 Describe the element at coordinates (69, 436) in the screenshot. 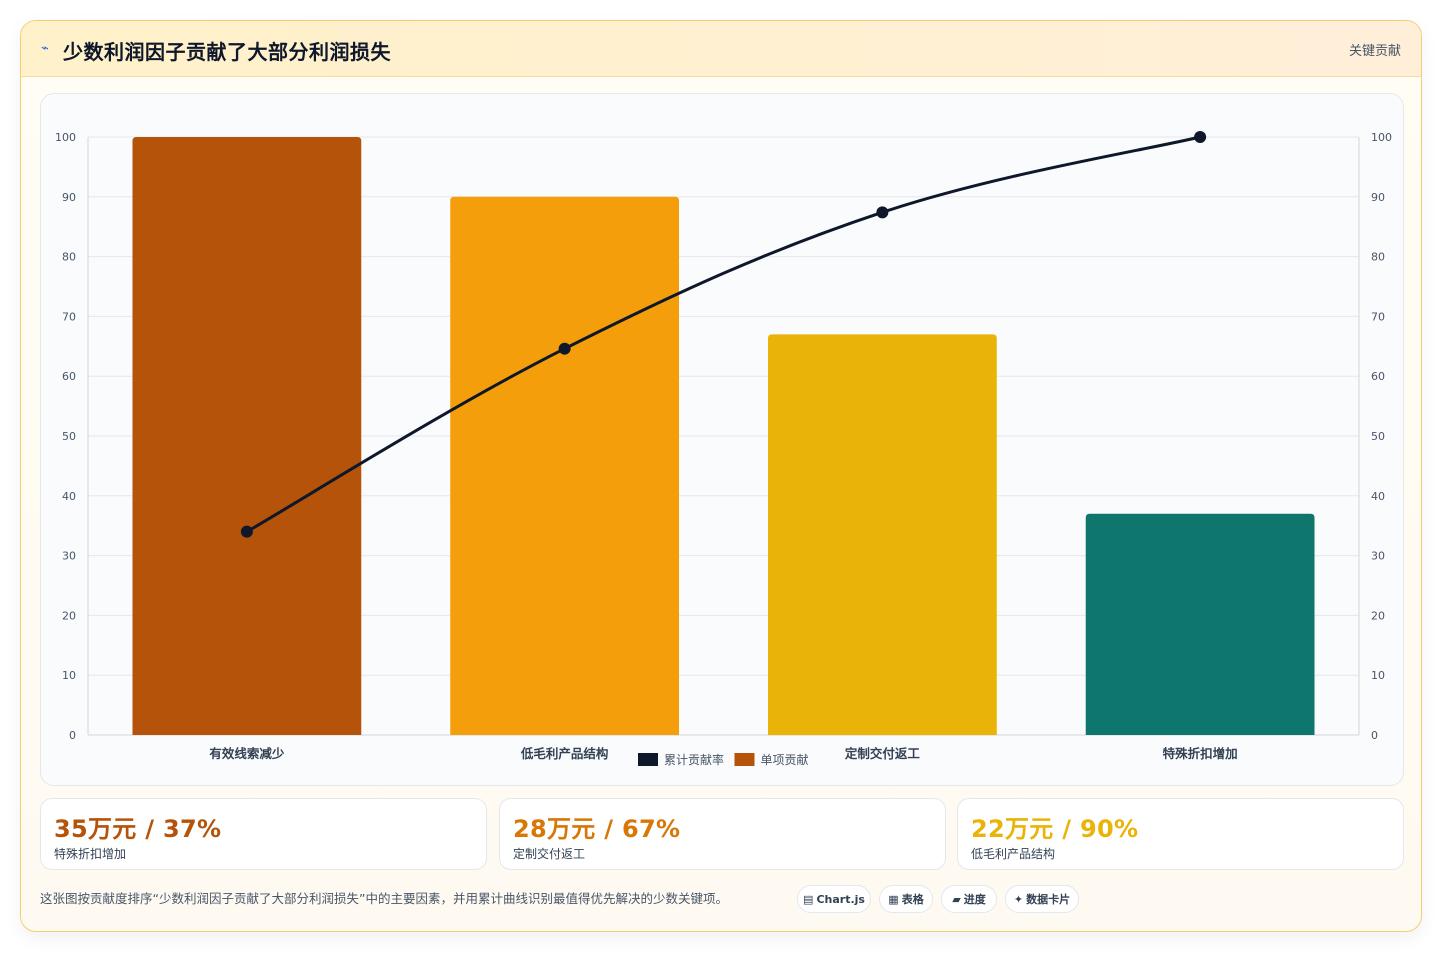

I see `y-tick-label: 50` at that location.